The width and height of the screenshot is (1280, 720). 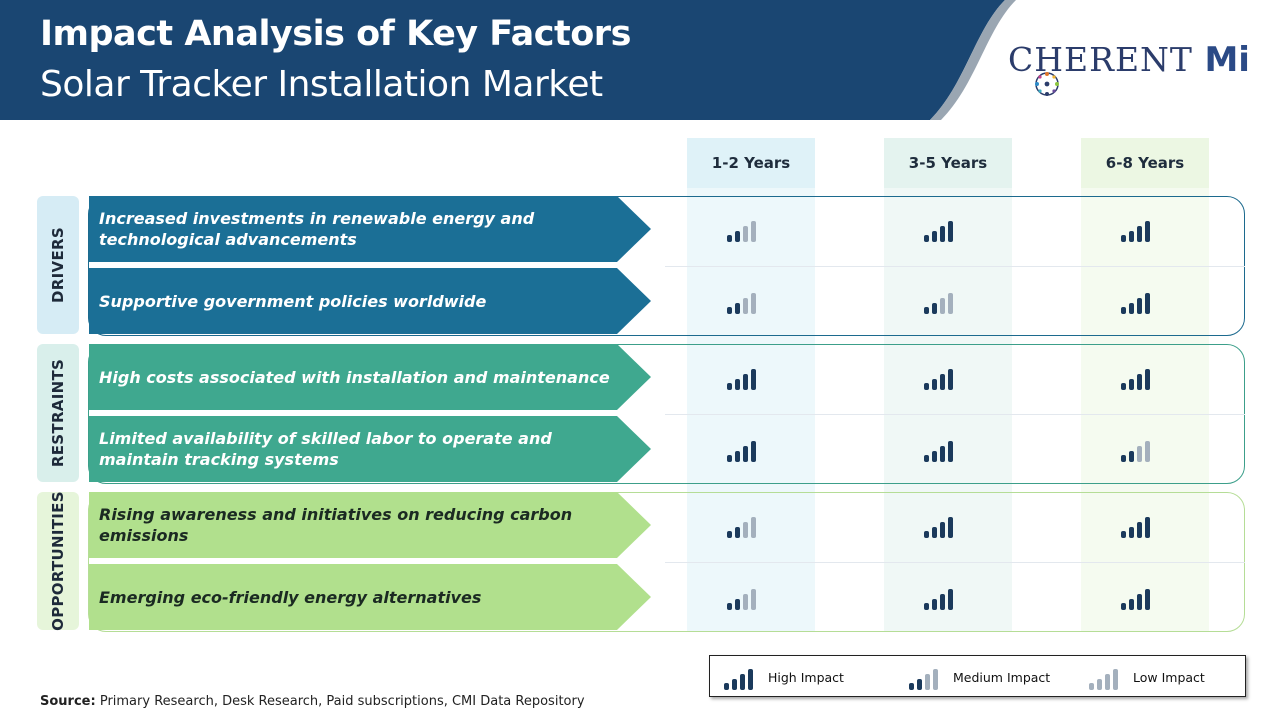 What do you see at coordinates (1002, 677) in the screenshot?
I see `legend-medium-label: Medium Impact` at bounding box center [1002, 677].